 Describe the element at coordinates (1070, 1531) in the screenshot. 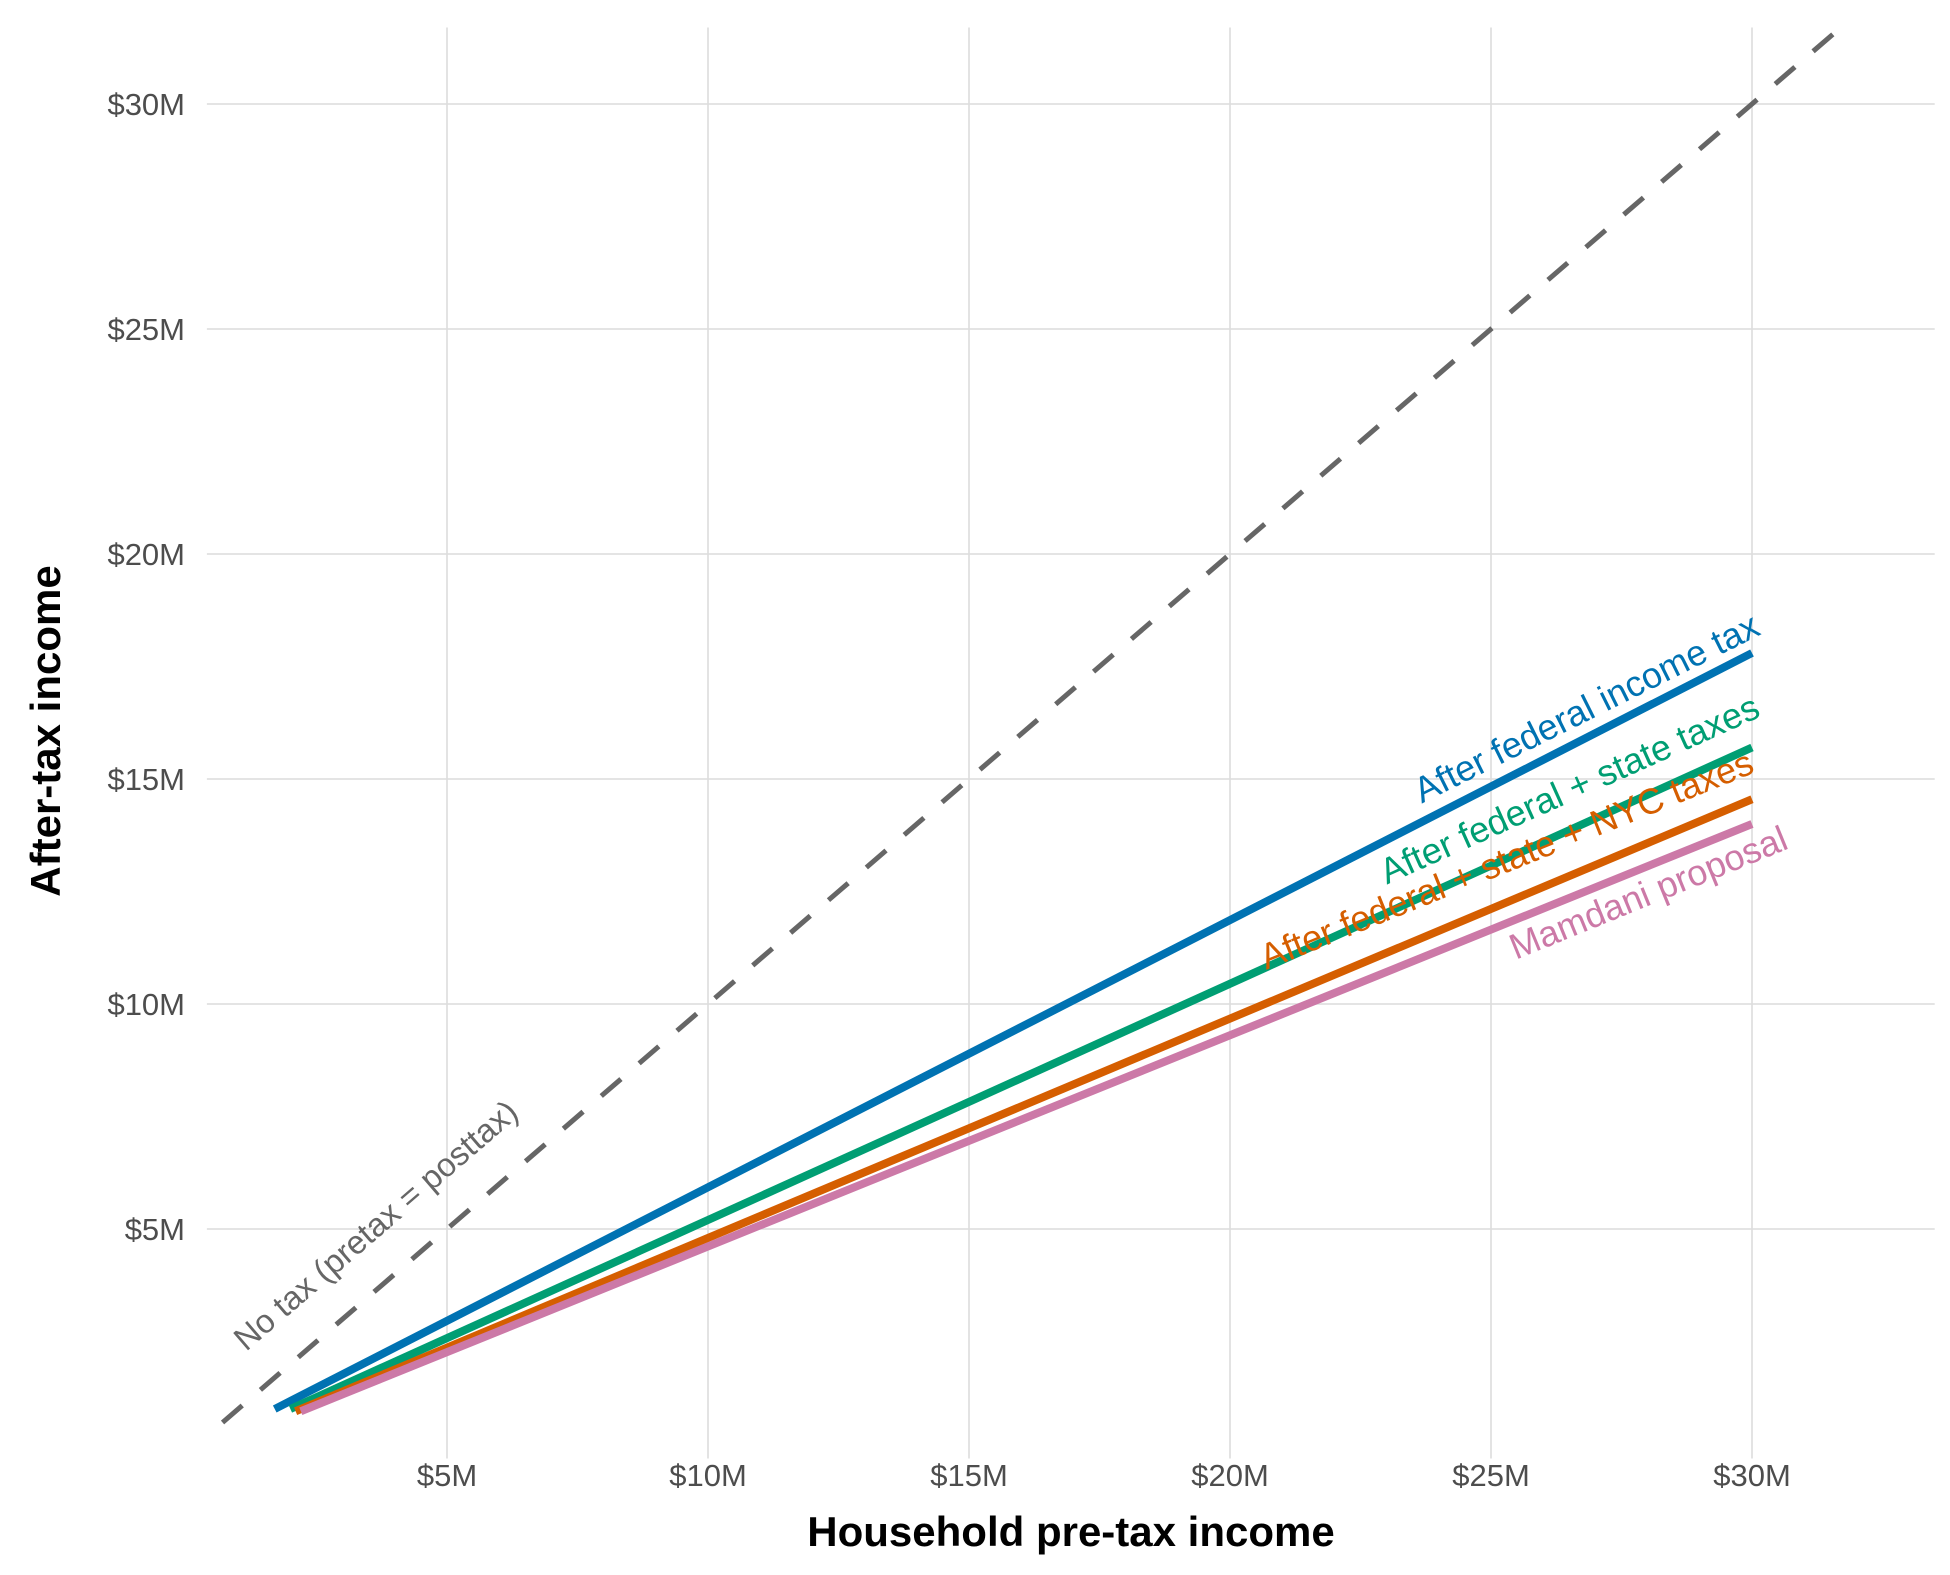

I see `x-axis-title: Household pre-tax income` at that location.